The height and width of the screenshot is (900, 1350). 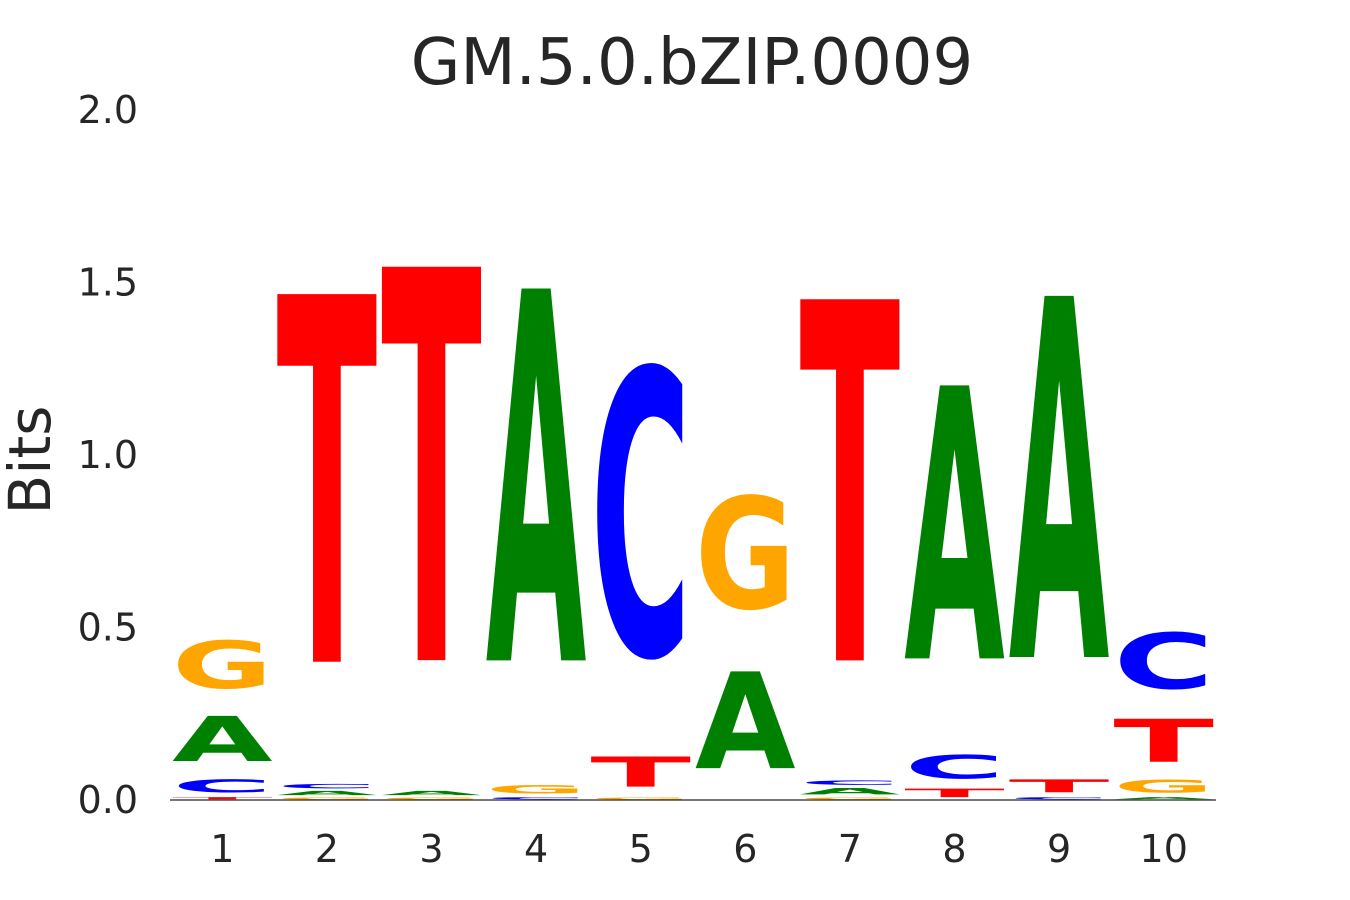 I want to click on x-tick-label: 7, so click(x=850, y=849).